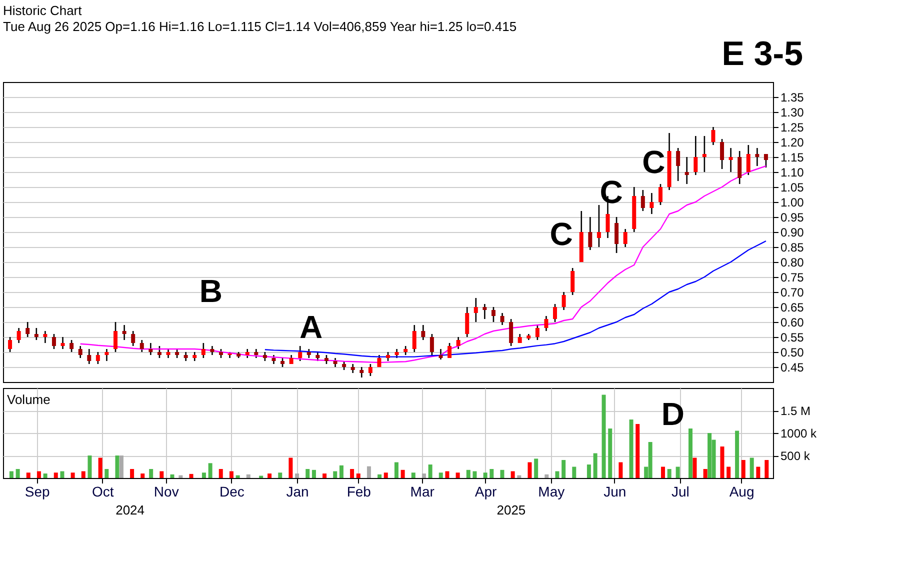  Describe the element at coordinates (741, 492) in the screenshot. I see `x-tick-label: Aug` at that location.